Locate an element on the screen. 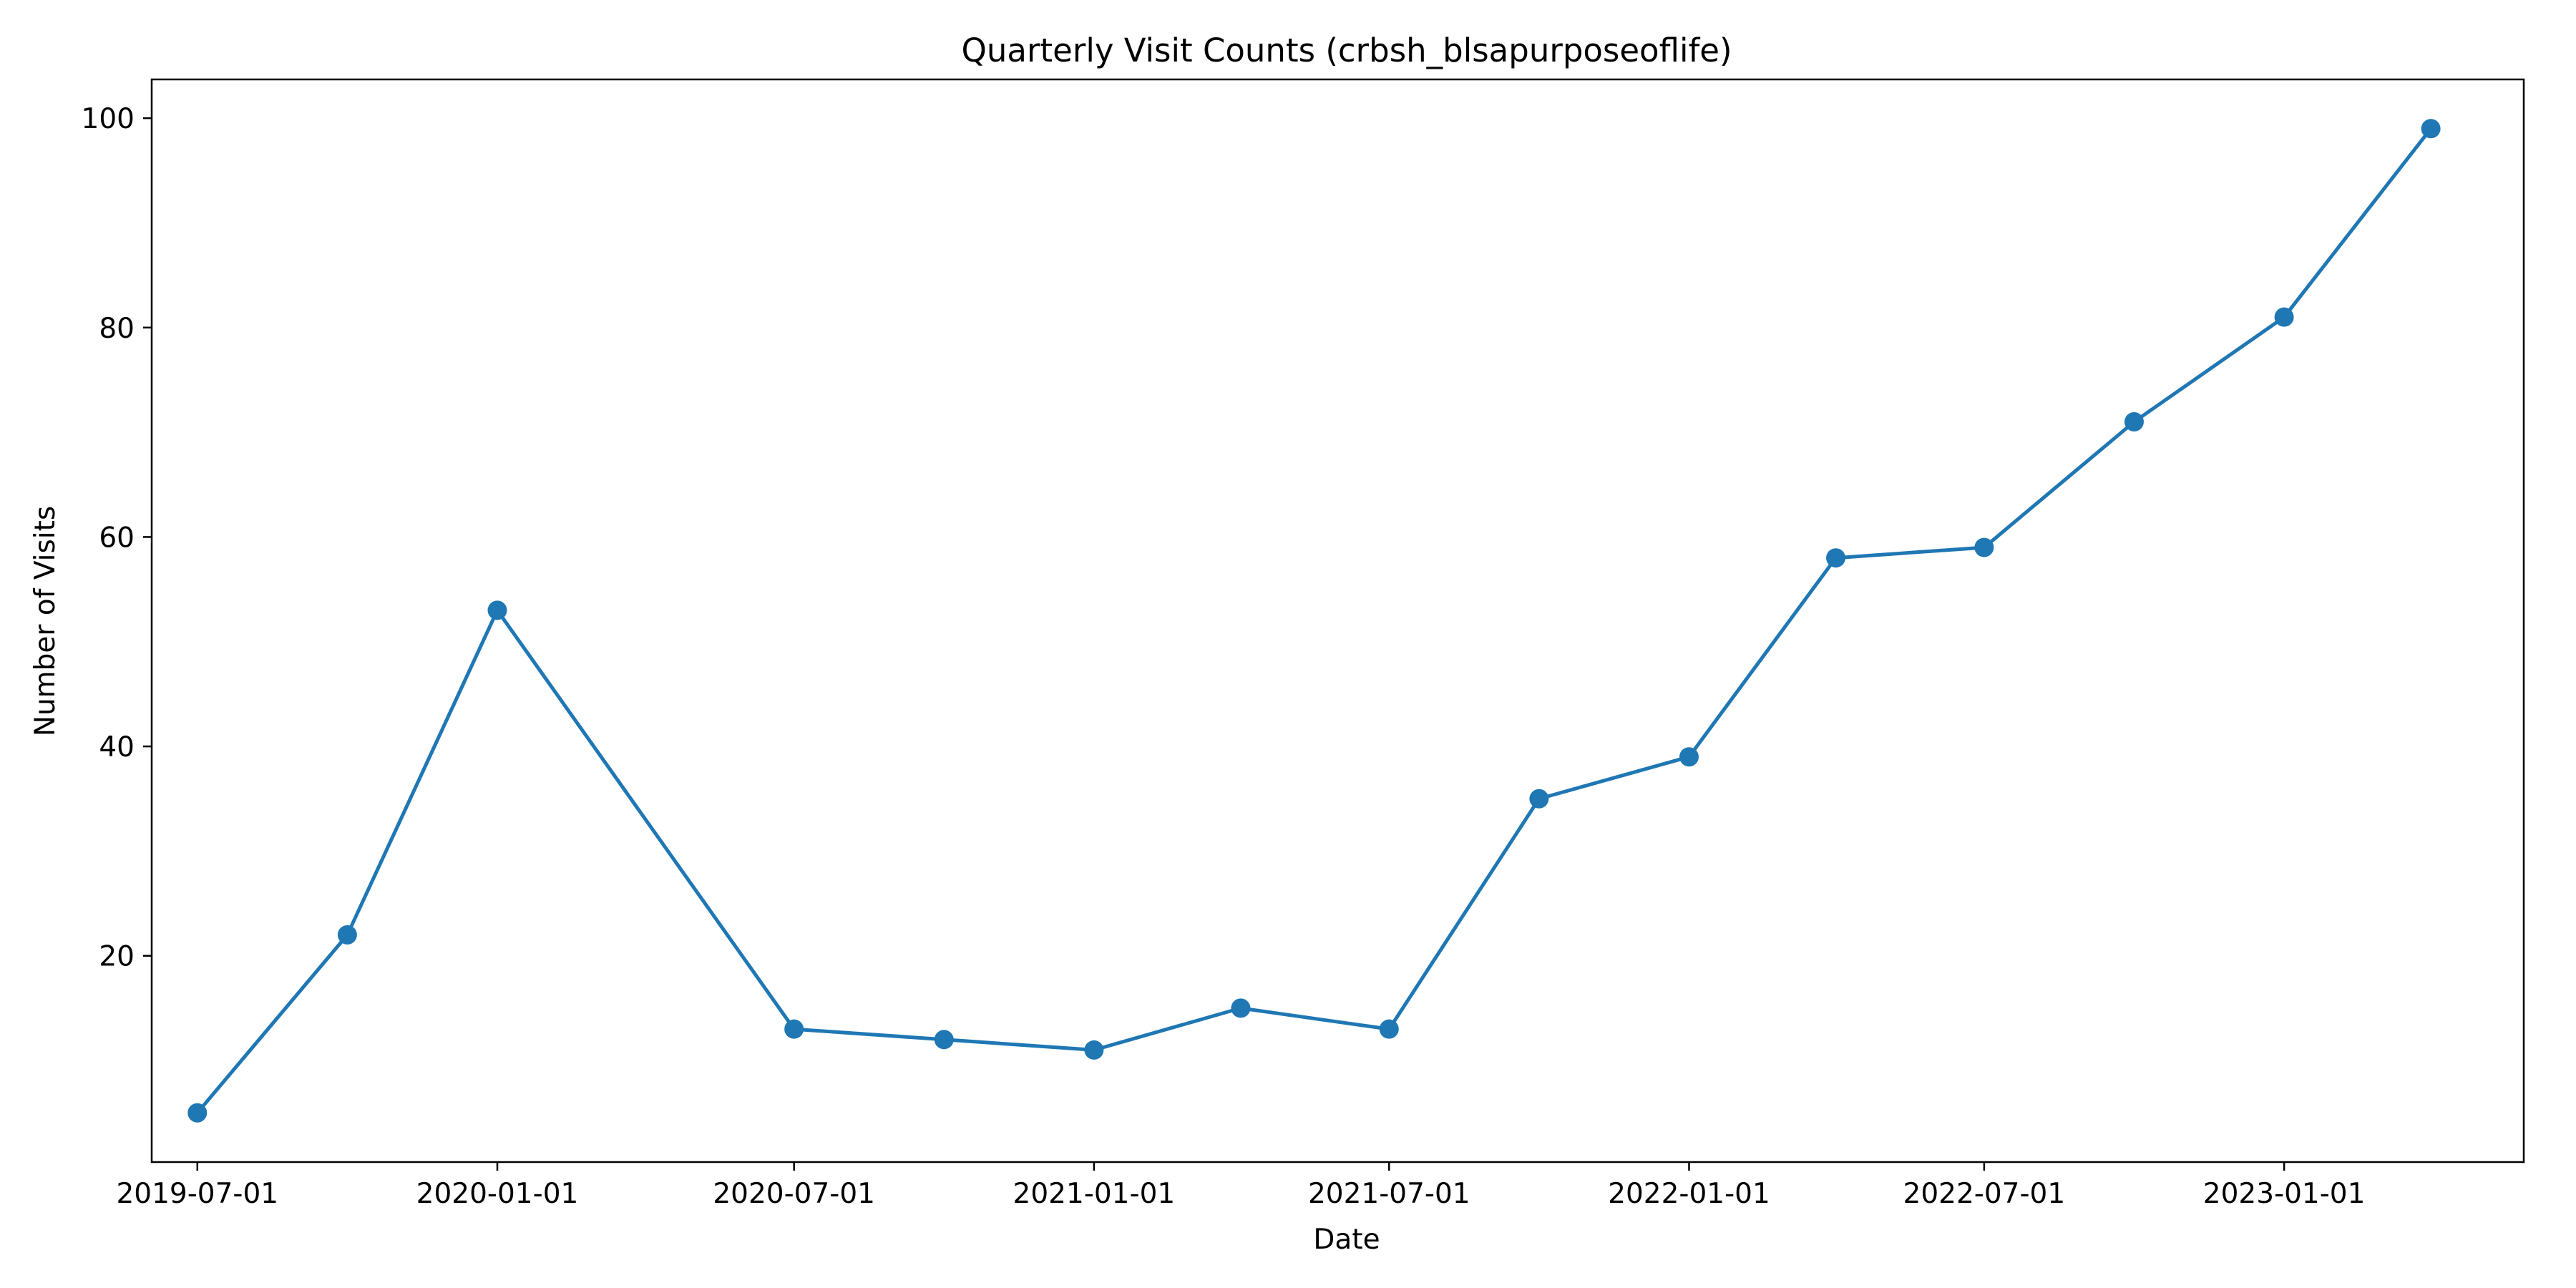 The width and height of the screenshot is (2576, 1288). x-tick-label: 2021-07-01 is located at coordinates (1389, 1194).